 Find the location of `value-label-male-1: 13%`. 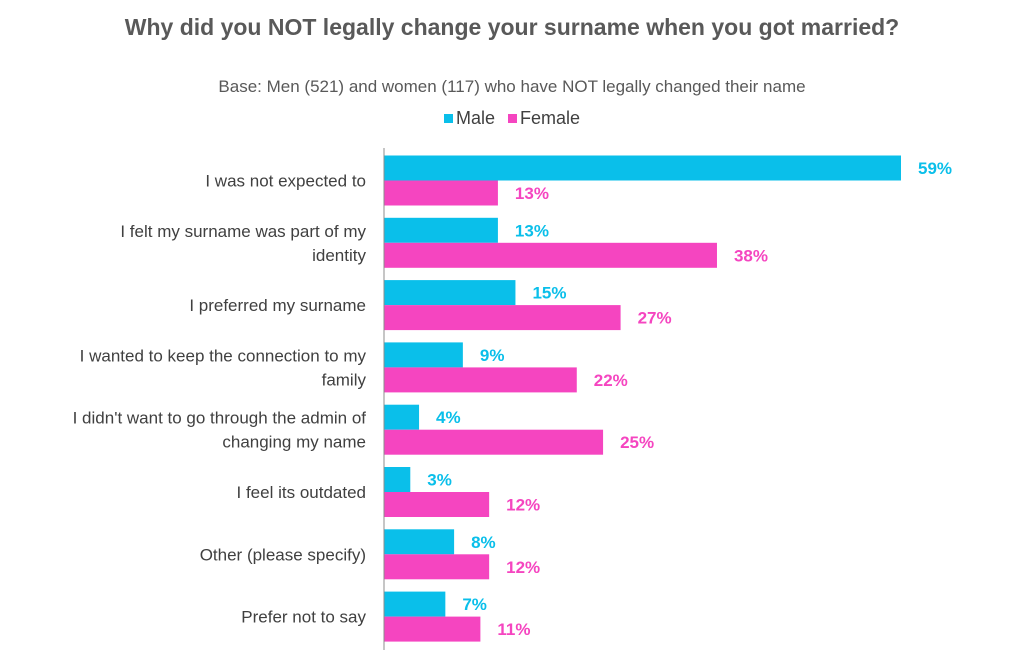

value-label-male-1: 13% is located at coordinates (532, 230).